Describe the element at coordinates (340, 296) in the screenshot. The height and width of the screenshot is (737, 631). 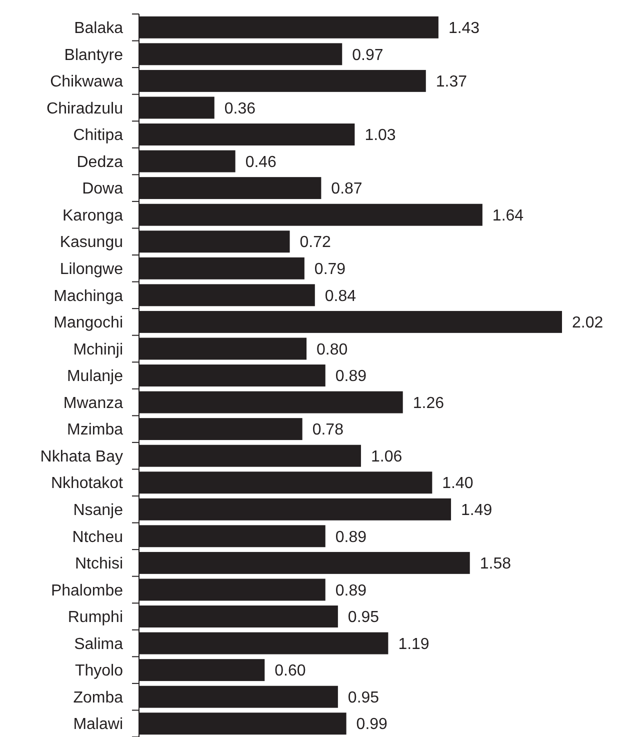
I see `data-label: 0.84` at that location.